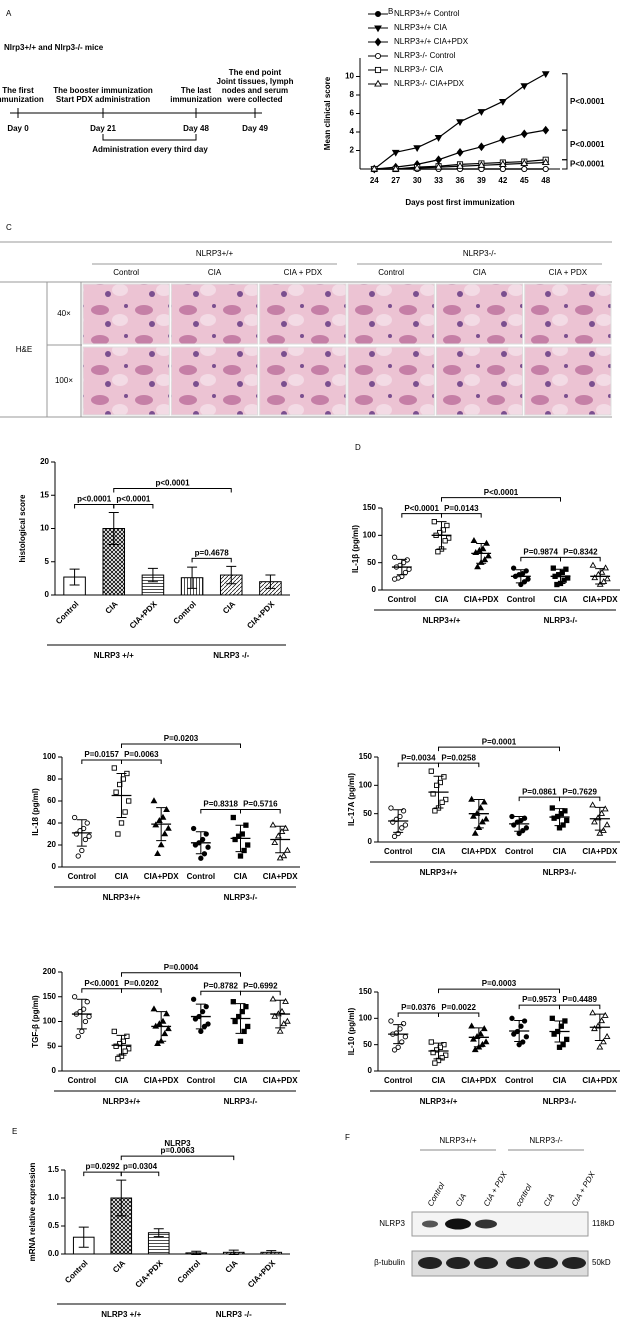 This screenshot has width=630, height=1320. I want to click on y-axis-label: IL-1β (pg/ml), so click(355, 549).